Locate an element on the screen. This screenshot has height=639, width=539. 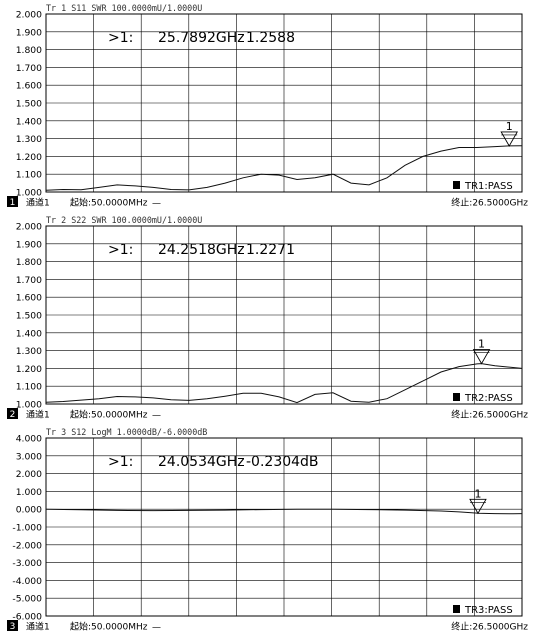
channel-number: 3 is located at coordinates (13, 627).